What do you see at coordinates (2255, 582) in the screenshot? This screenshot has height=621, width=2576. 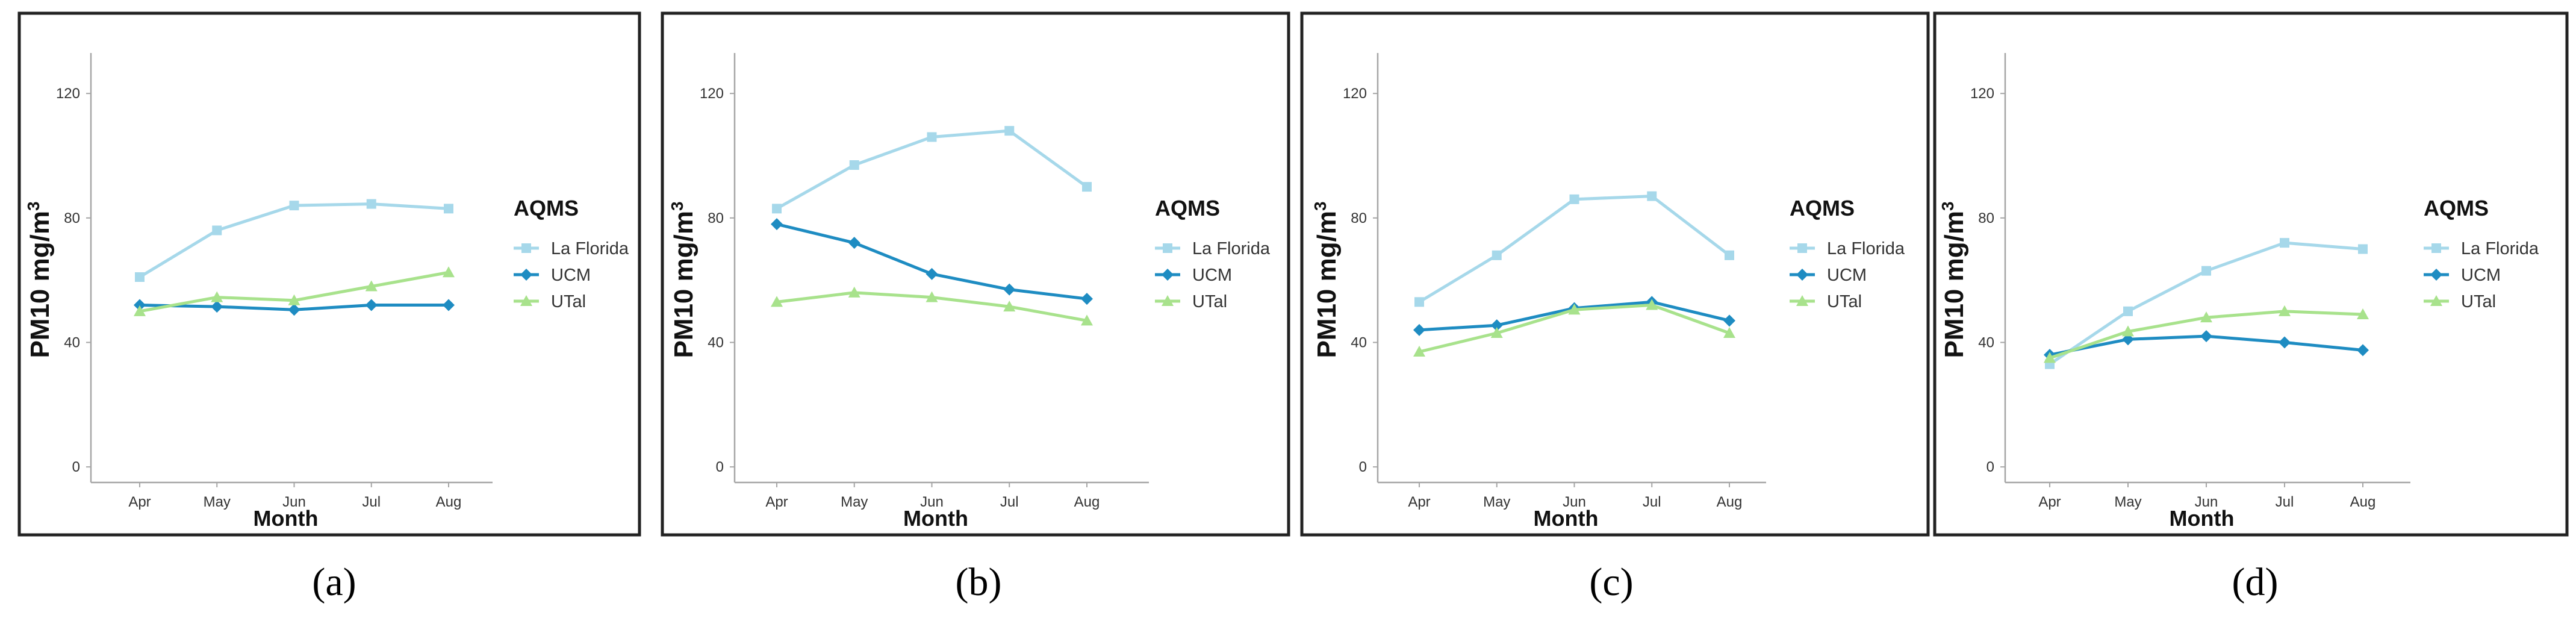 I see `panel-label: (d)` at bounding box center [2255, 582].